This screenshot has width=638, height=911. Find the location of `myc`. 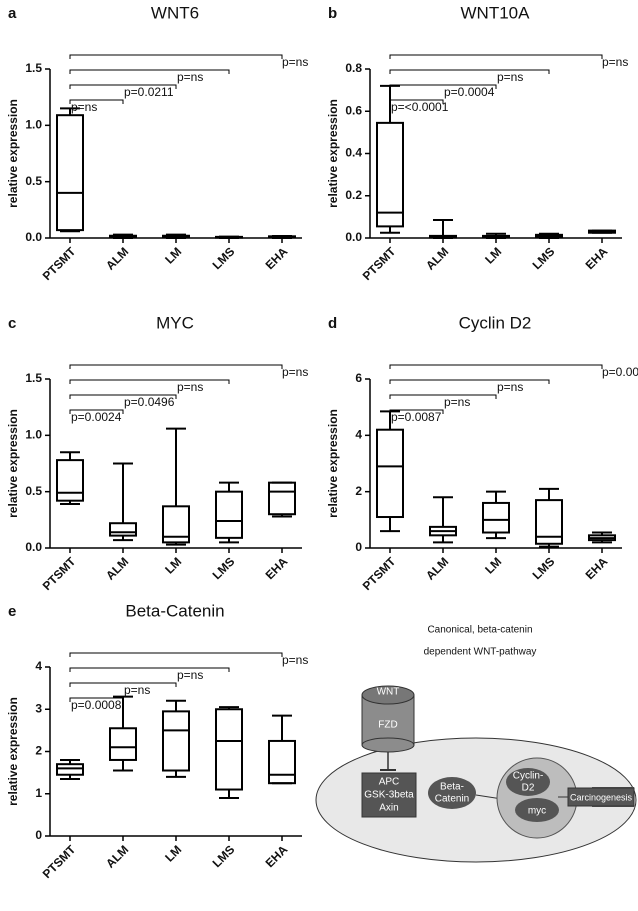

myc is located at coordinates (537, 810).